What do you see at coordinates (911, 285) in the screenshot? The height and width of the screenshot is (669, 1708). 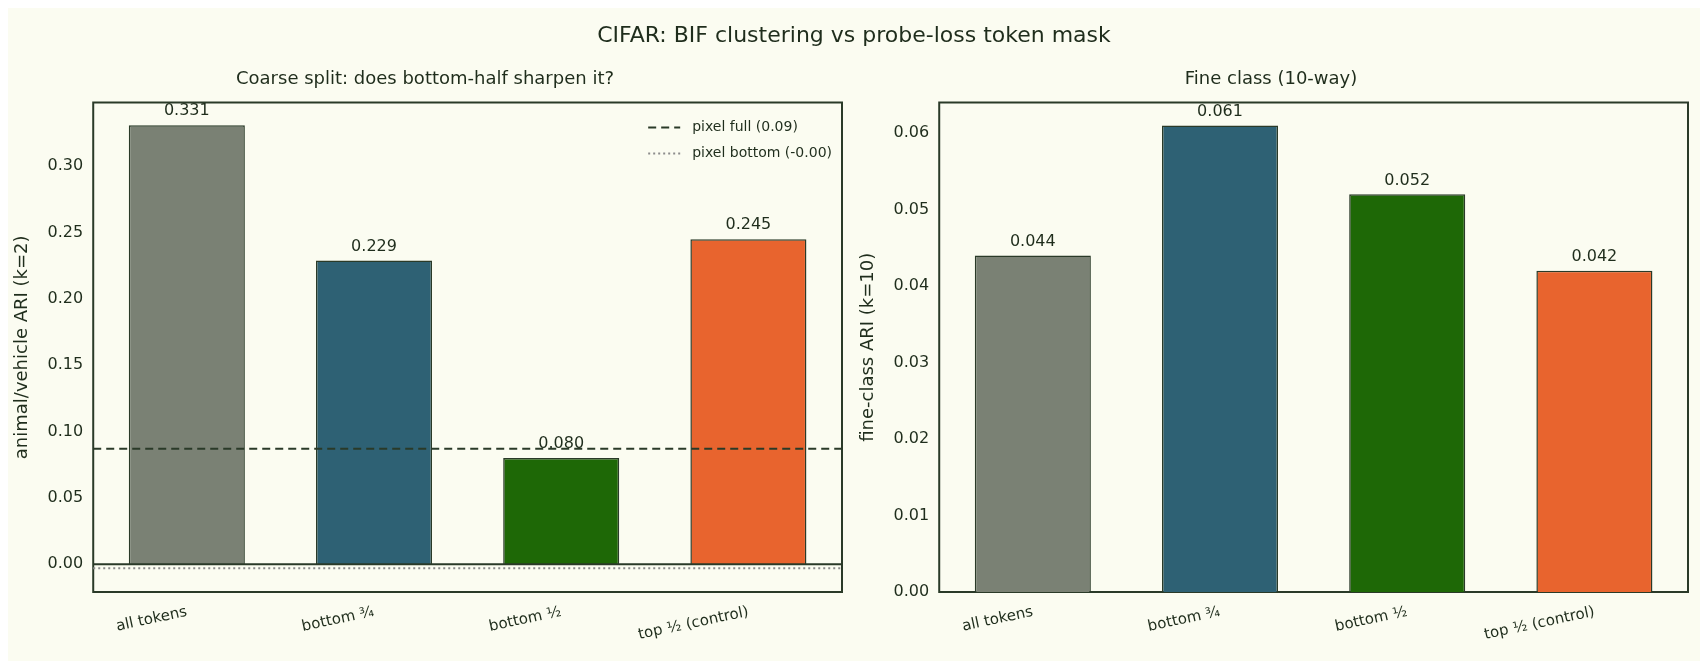 I see `y-tick-label: 0.04` at bounding box center [911, 285].